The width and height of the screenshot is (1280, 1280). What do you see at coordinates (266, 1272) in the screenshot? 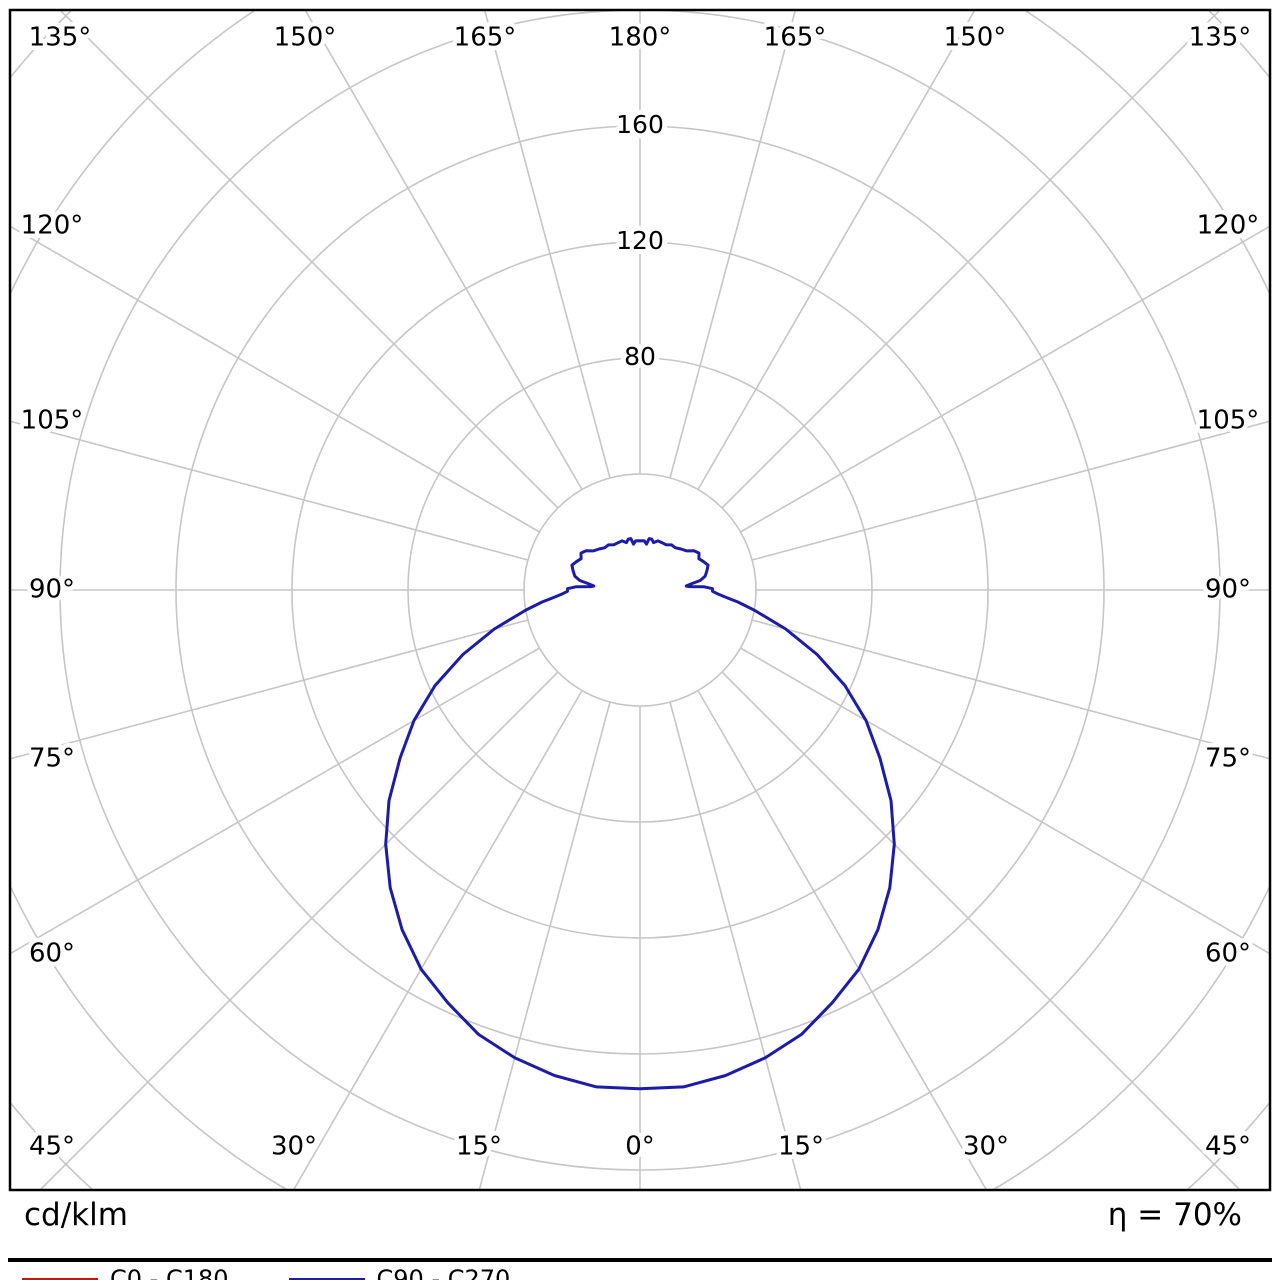
I see `legend: C0 - C180 C90 - C270` at bounding box center [266, 1272].